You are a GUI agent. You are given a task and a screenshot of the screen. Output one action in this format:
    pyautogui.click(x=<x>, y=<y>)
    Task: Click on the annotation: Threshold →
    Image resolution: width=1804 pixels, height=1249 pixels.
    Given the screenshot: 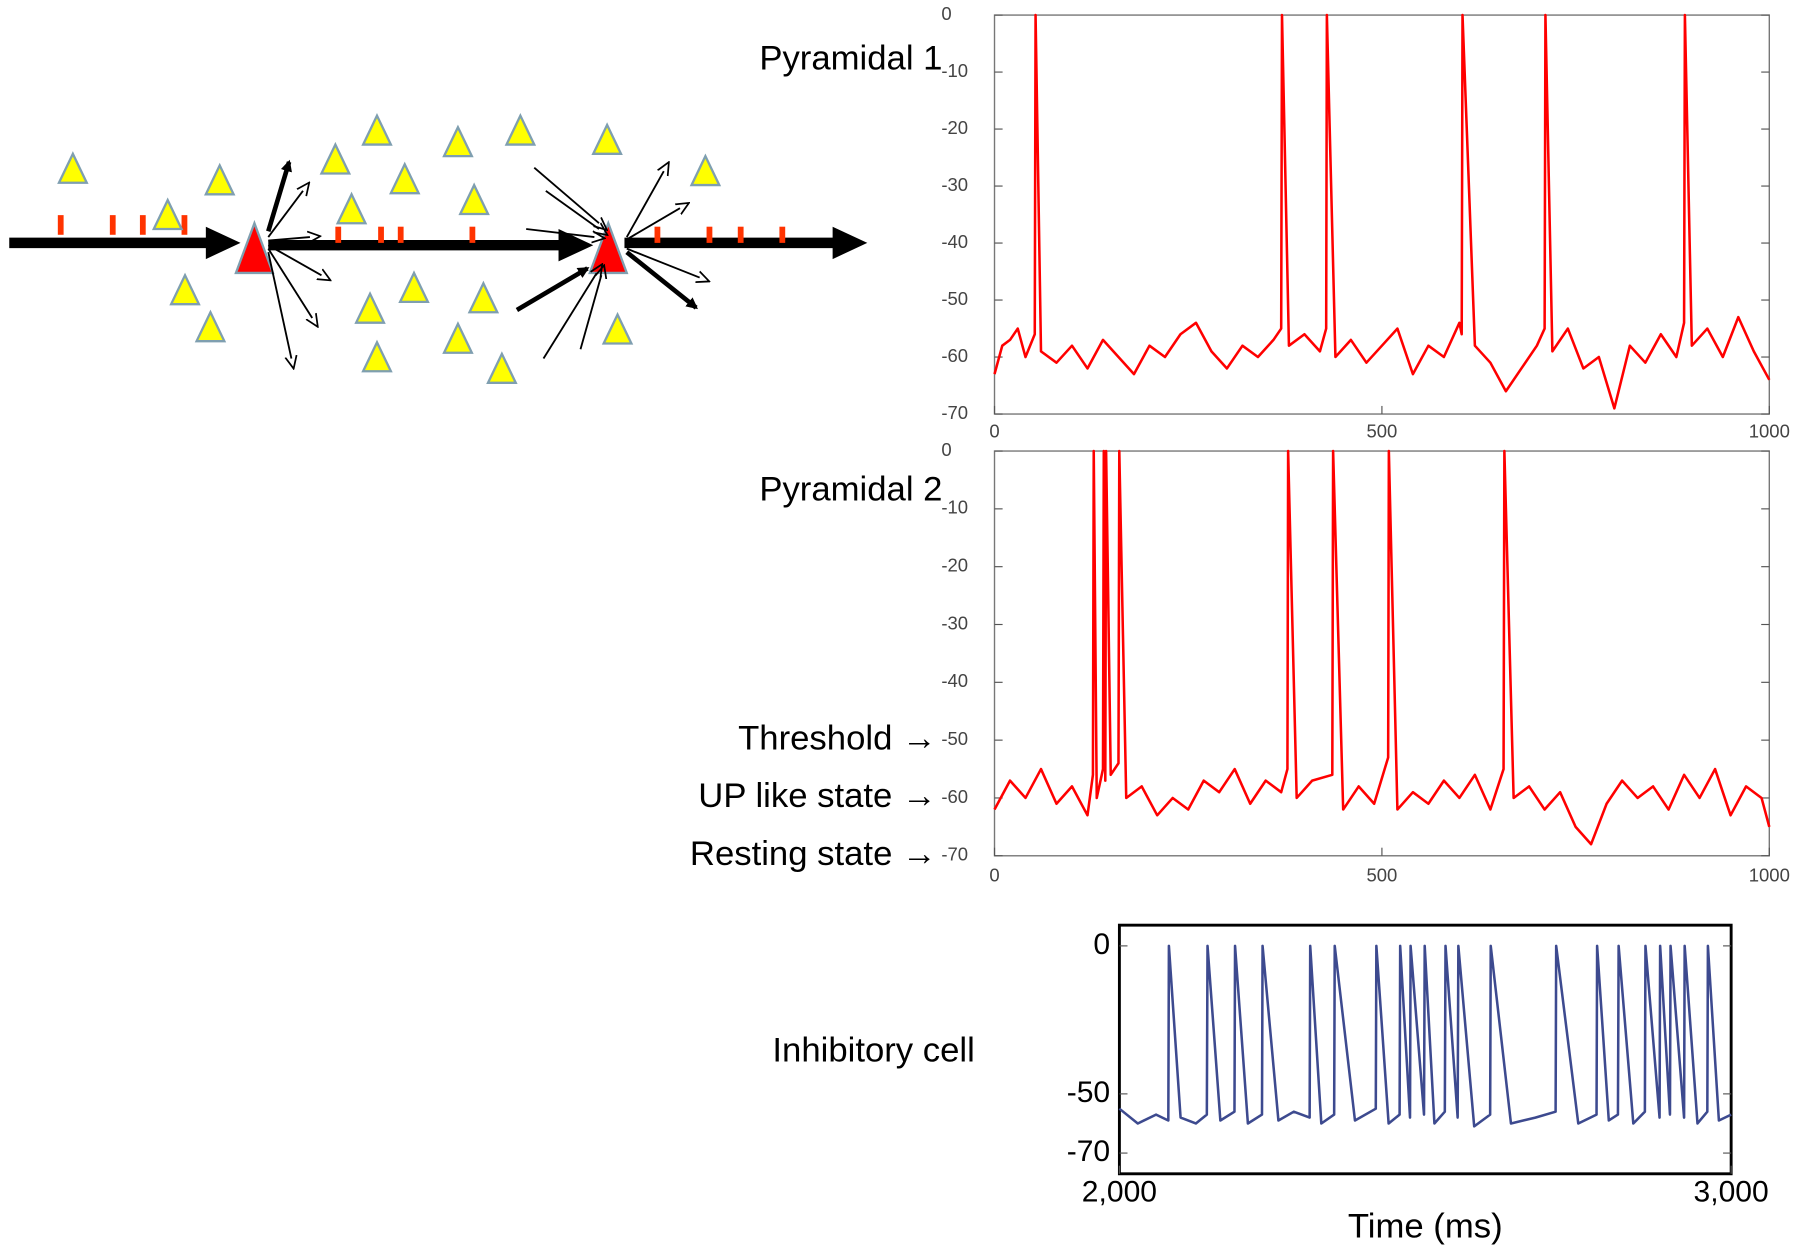 What is the action you would take?
    pyautogui.click(x=837, y=738)
    